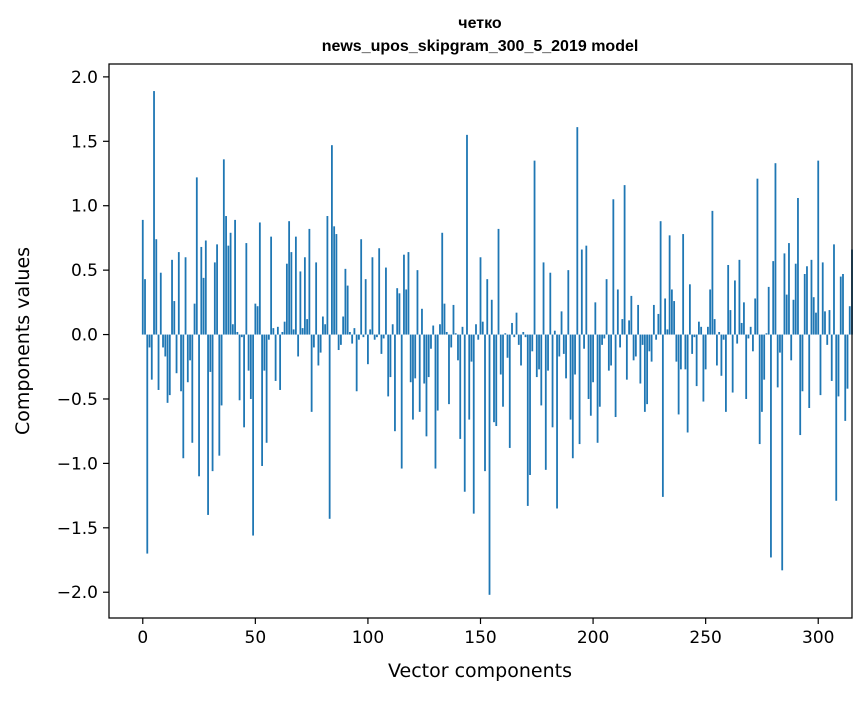 Image resolution: width=867 pixels, height=701 pixels. What do you see at coordinates (142, 638) in the screenshot?
I see `x-tick-label: 0` at bounding box center [142, 638].